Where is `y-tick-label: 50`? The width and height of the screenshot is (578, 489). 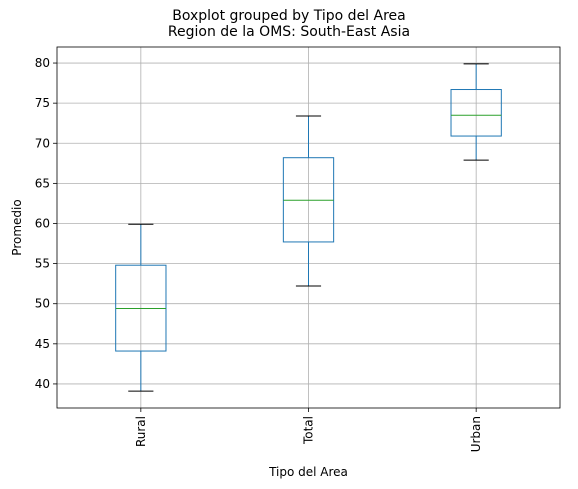
y-tick-label: 50 is located at coordinates (42, 304).